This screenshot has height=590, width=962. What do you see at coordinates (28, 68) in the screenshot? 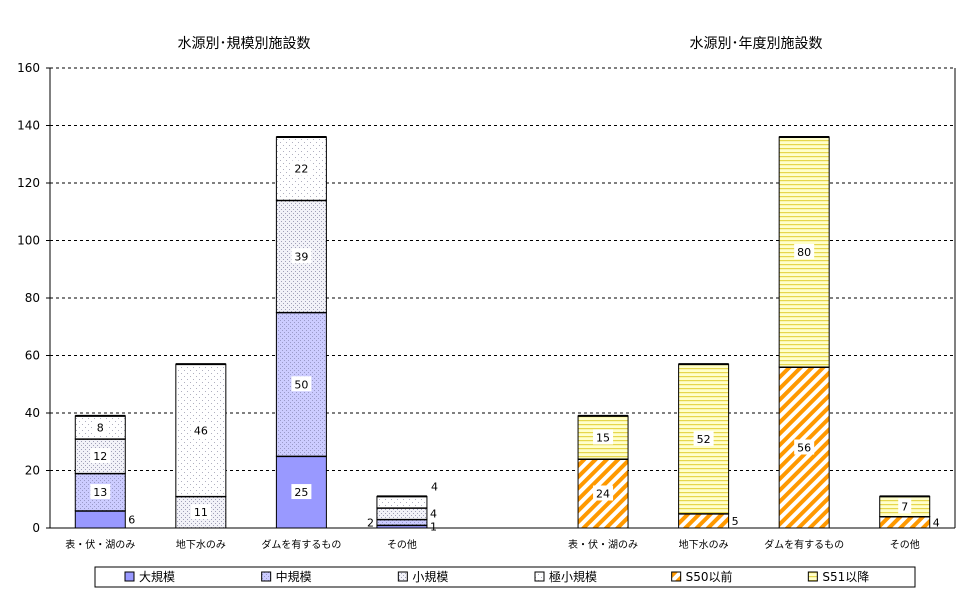
I see `y-tick-label: 160` at bounding box center [28, 68].